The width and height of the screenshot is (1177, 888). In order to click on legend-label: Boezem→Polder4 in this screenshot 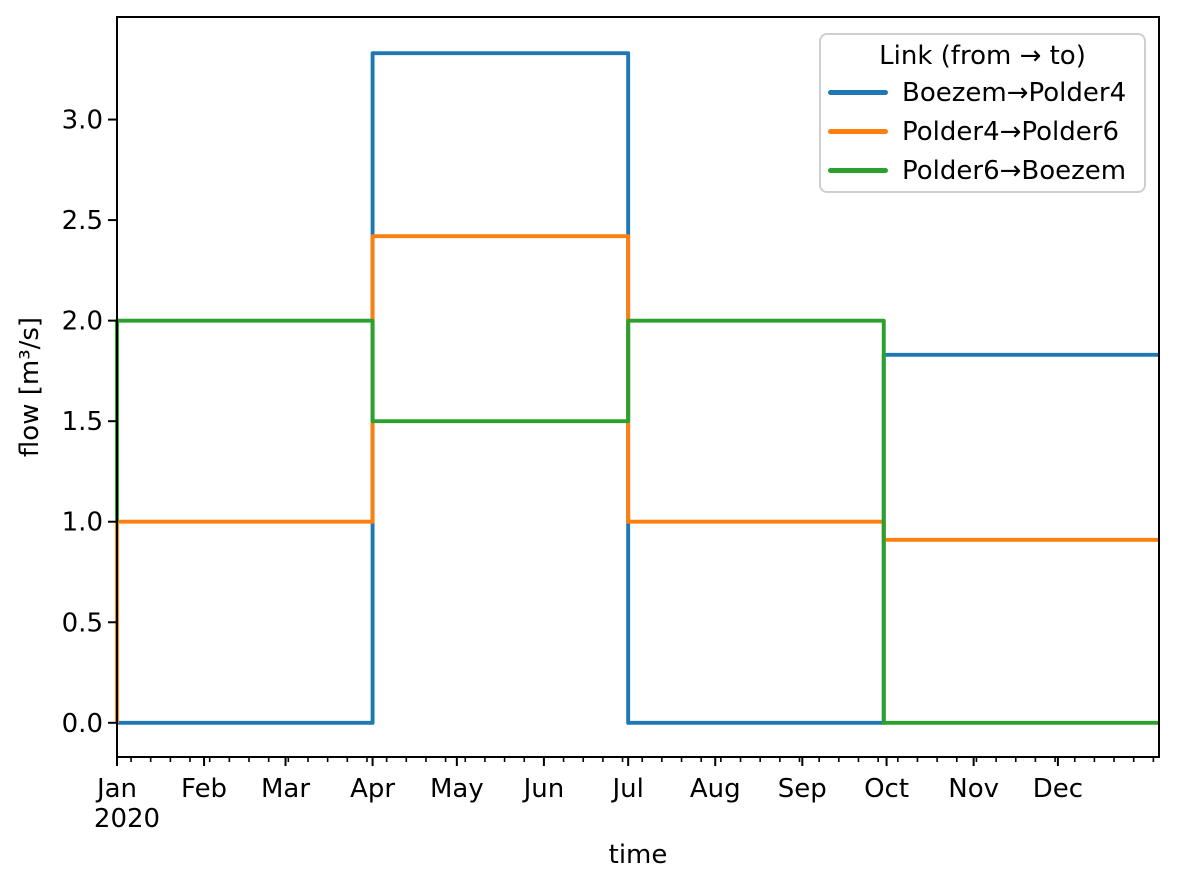, I will do `click(1014, 92)`.